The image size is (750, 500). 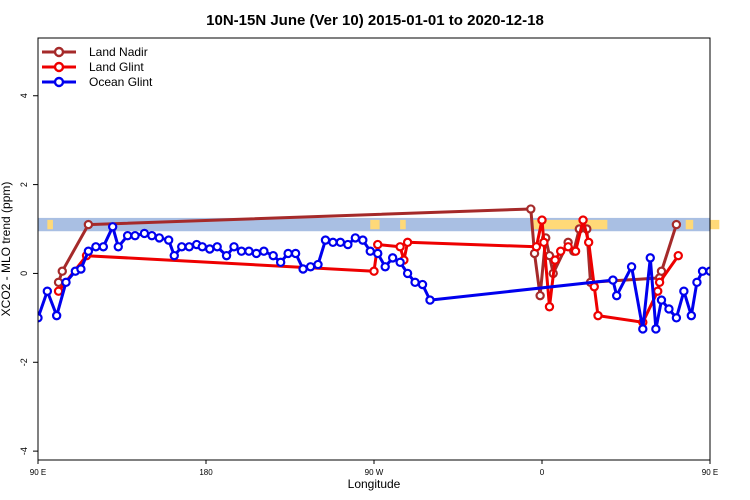 I want to click on y-axis-title: XCO2 - MLO trend (ppm), so click(x=6, y=249).